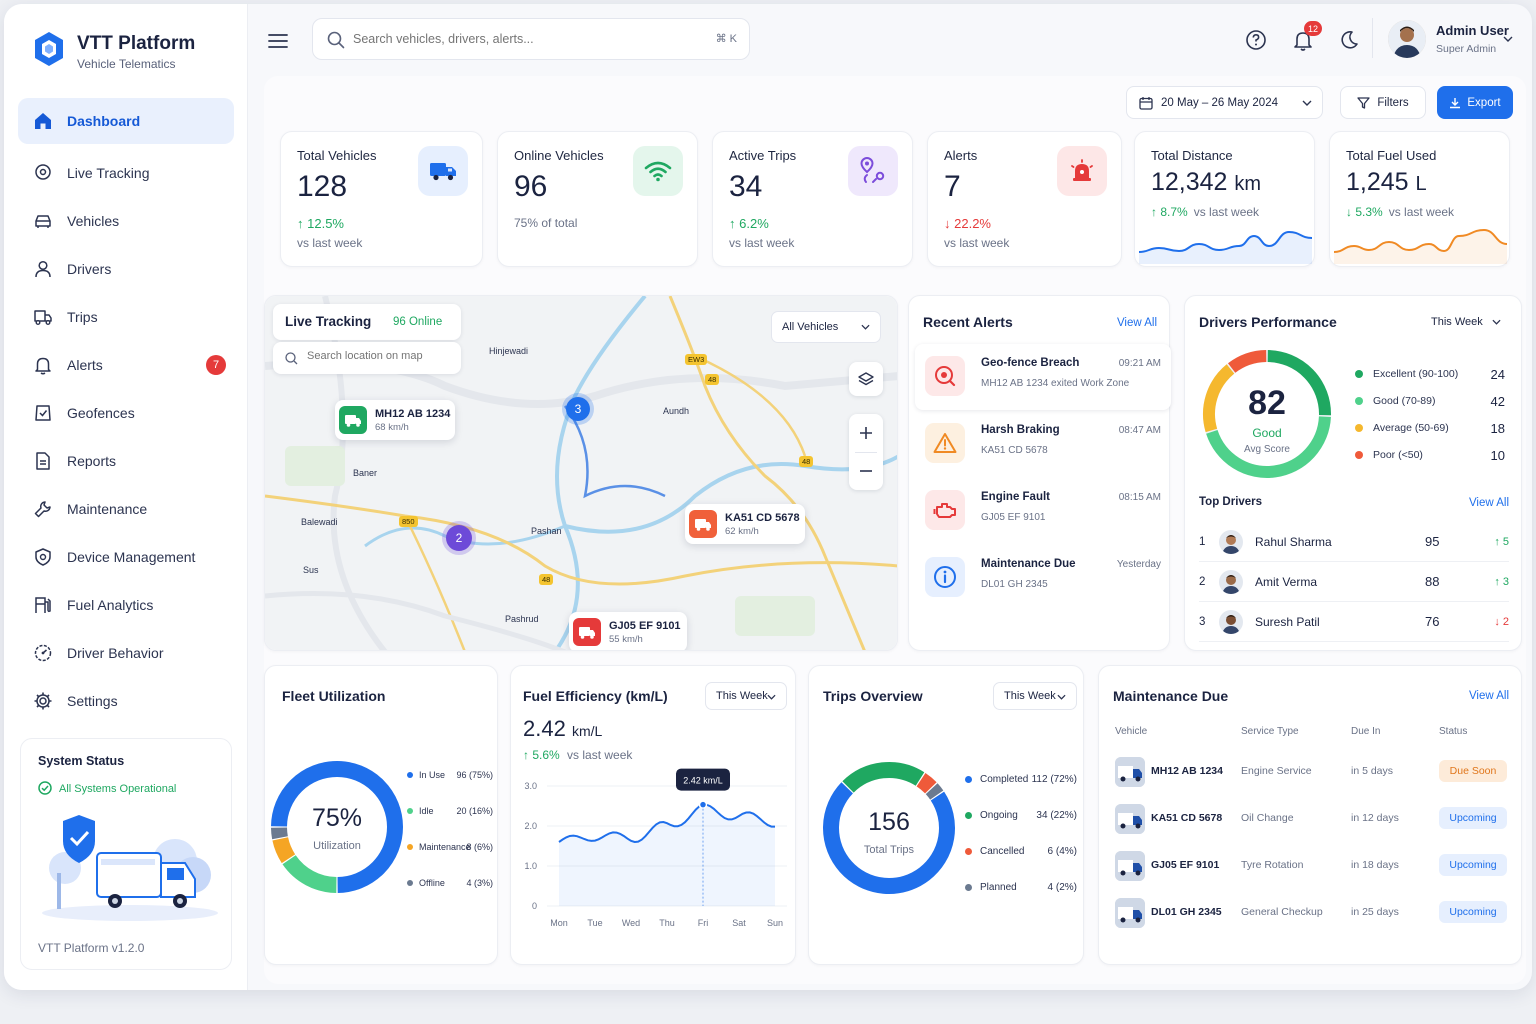 This screenshot has height=1024, width=1536. Describe the element at coordinates (1430, 428) in the screenshot. I see `legend-item: Average (50-69) 18` at that location.